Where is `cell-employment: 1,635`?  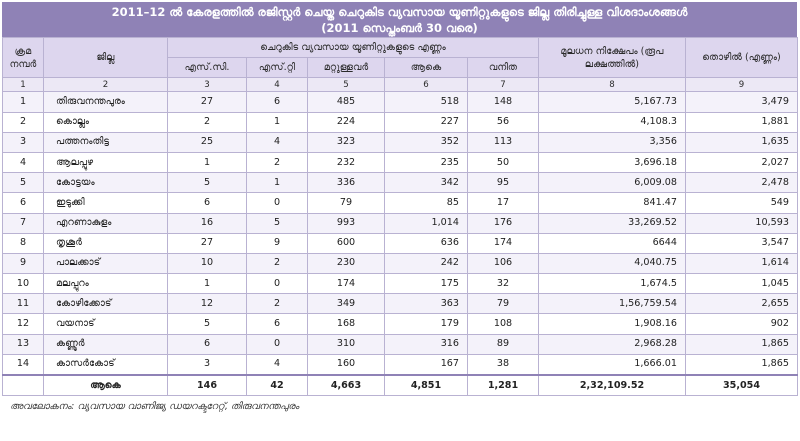
cell-employment: 1,635 is located at coordinates (741, 142).